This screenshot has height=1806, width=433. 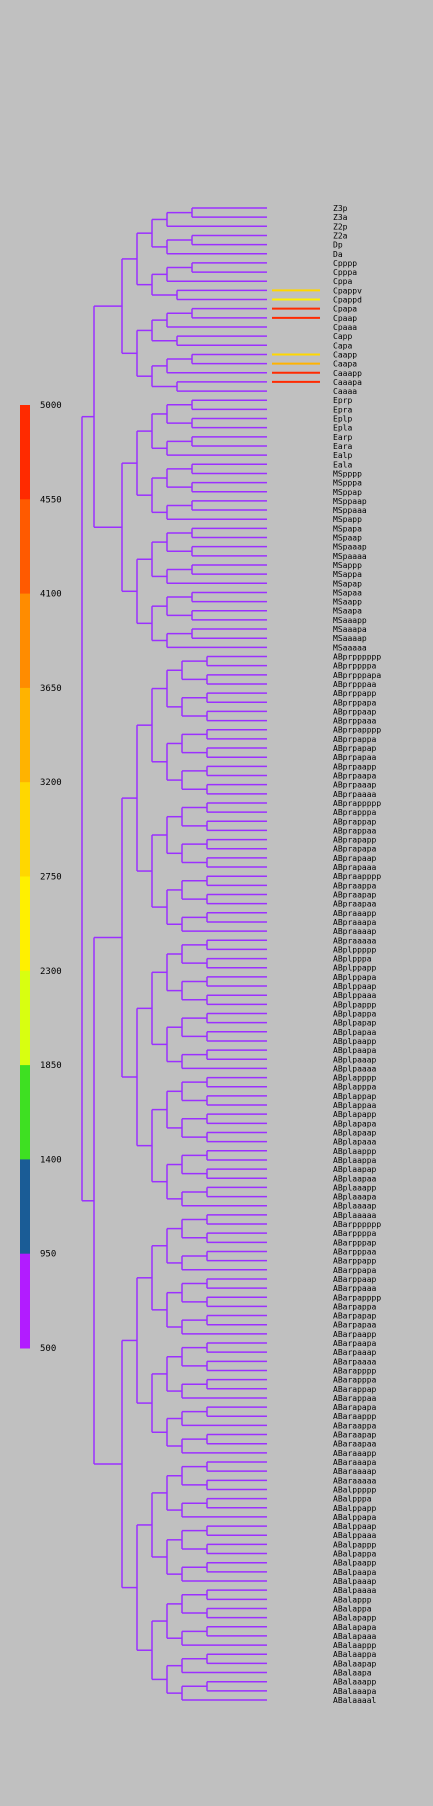 What do you see at coordinates (357, 657) in the screenshot?
I see `leaf-label: ABprpppppp` at bounding box center [357, 657].